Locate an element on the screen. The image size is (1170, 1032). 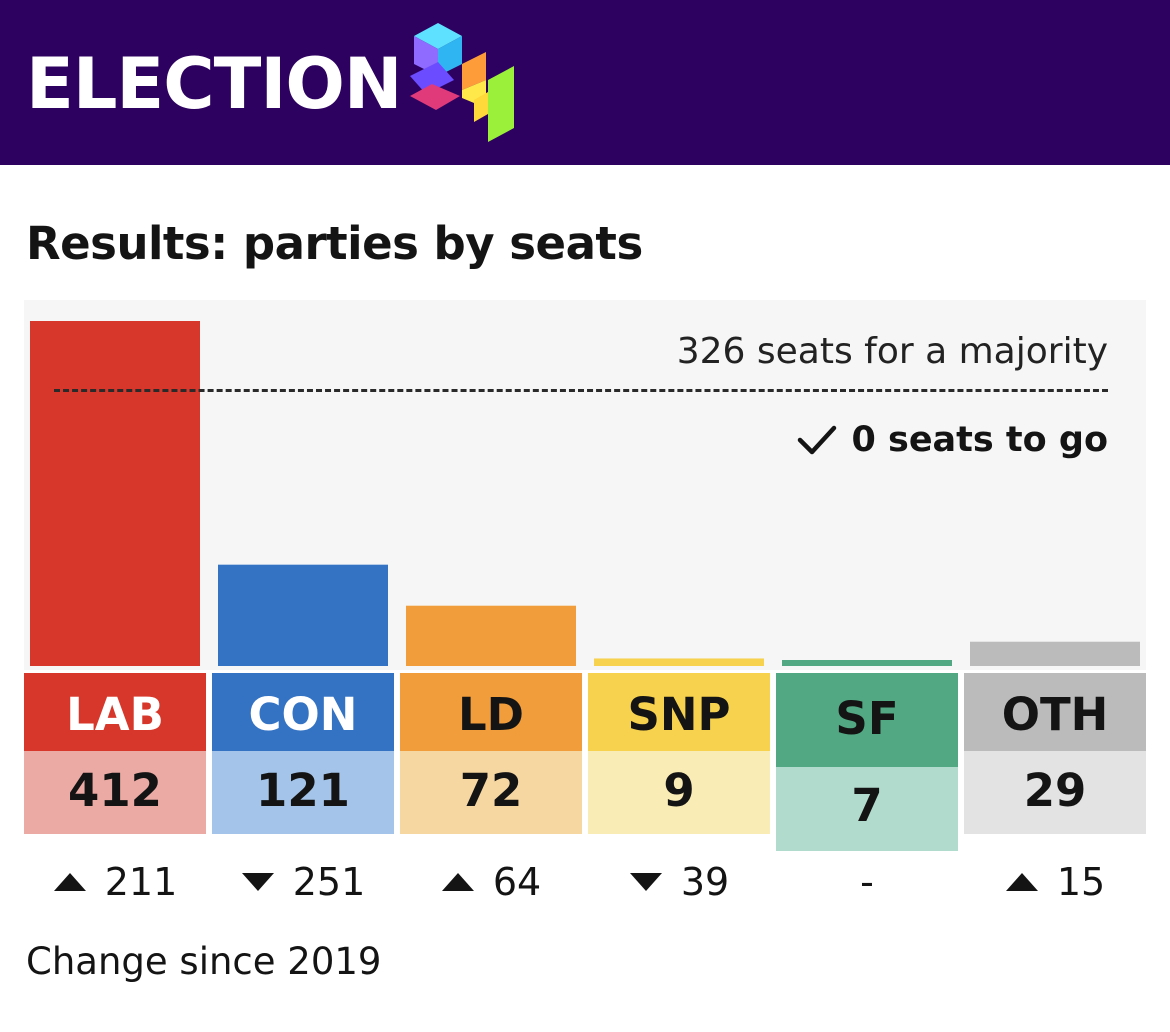
party-column-snp: SNP 9 is located at coordinates (679, 753).